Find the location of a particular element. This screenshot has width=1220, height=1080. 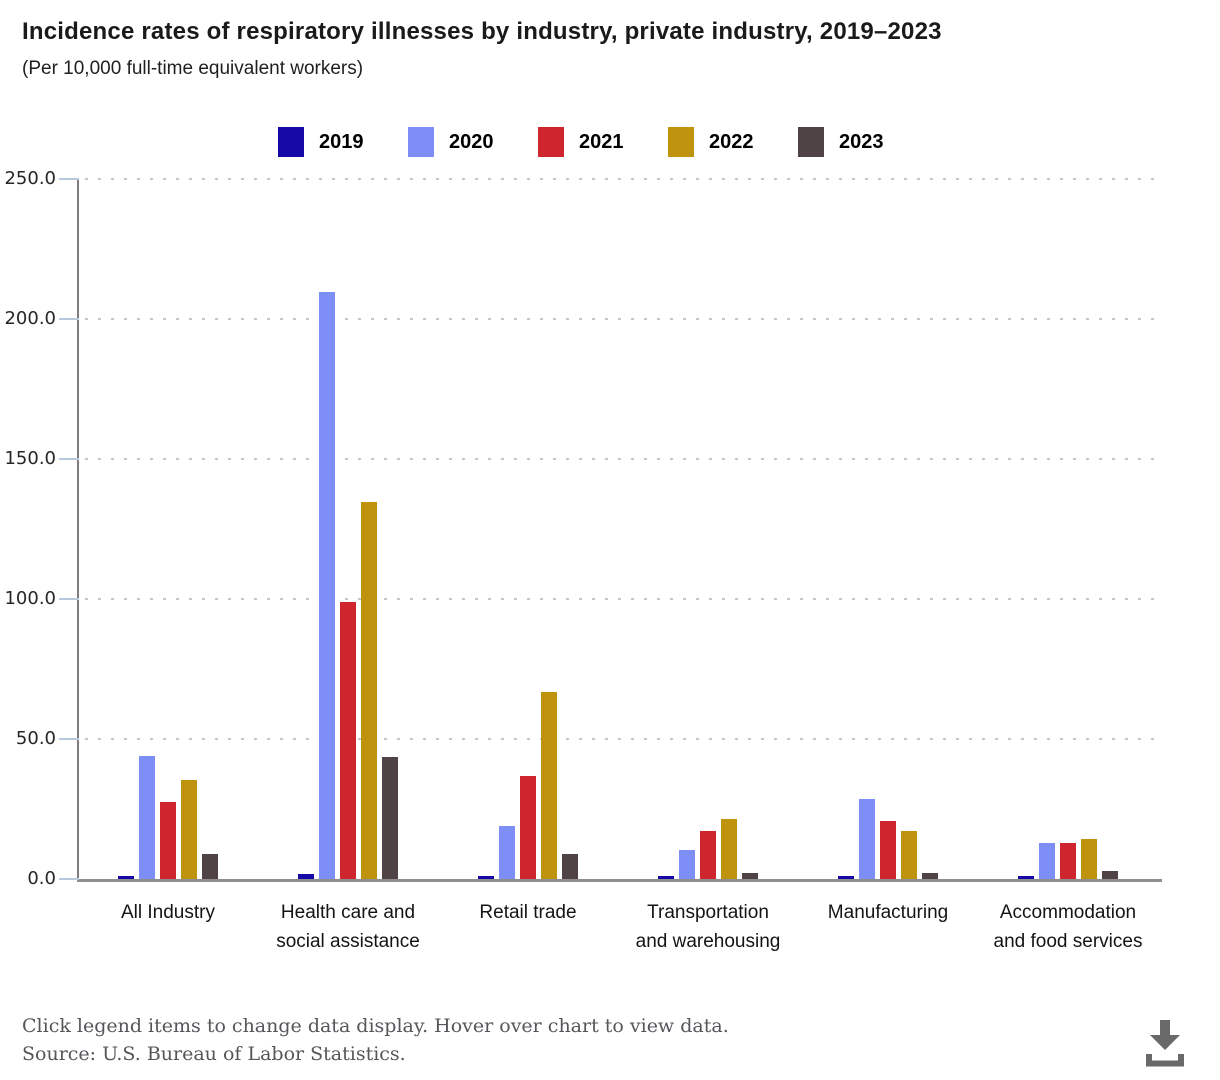

y-axis-tick-label: 150.0 is located at coordinates (30, 458).